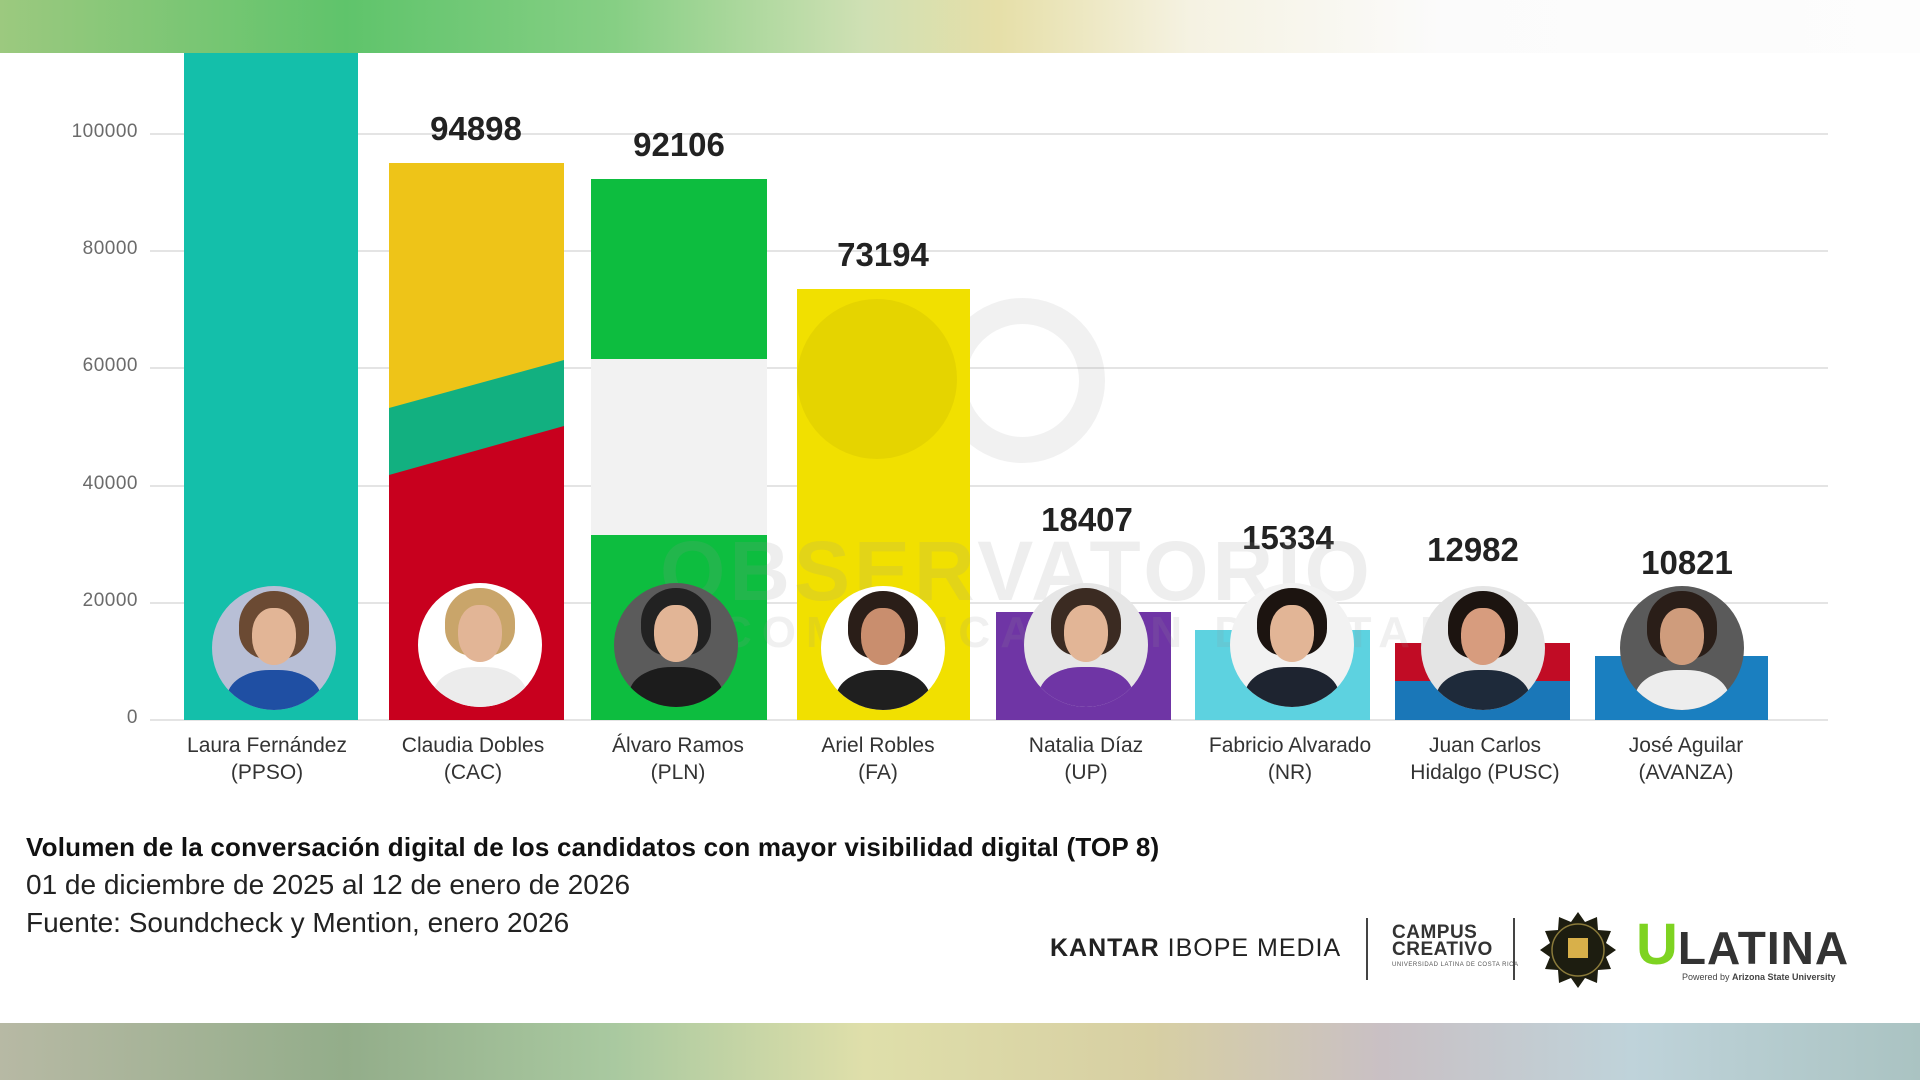 Image resolution: width=1920 pixels, height=1080 pixels. What do you see at coordinates (1290, 772) in the screenshot?
I see `candidate-party: (NR)` at bounding box center [1290, 772].